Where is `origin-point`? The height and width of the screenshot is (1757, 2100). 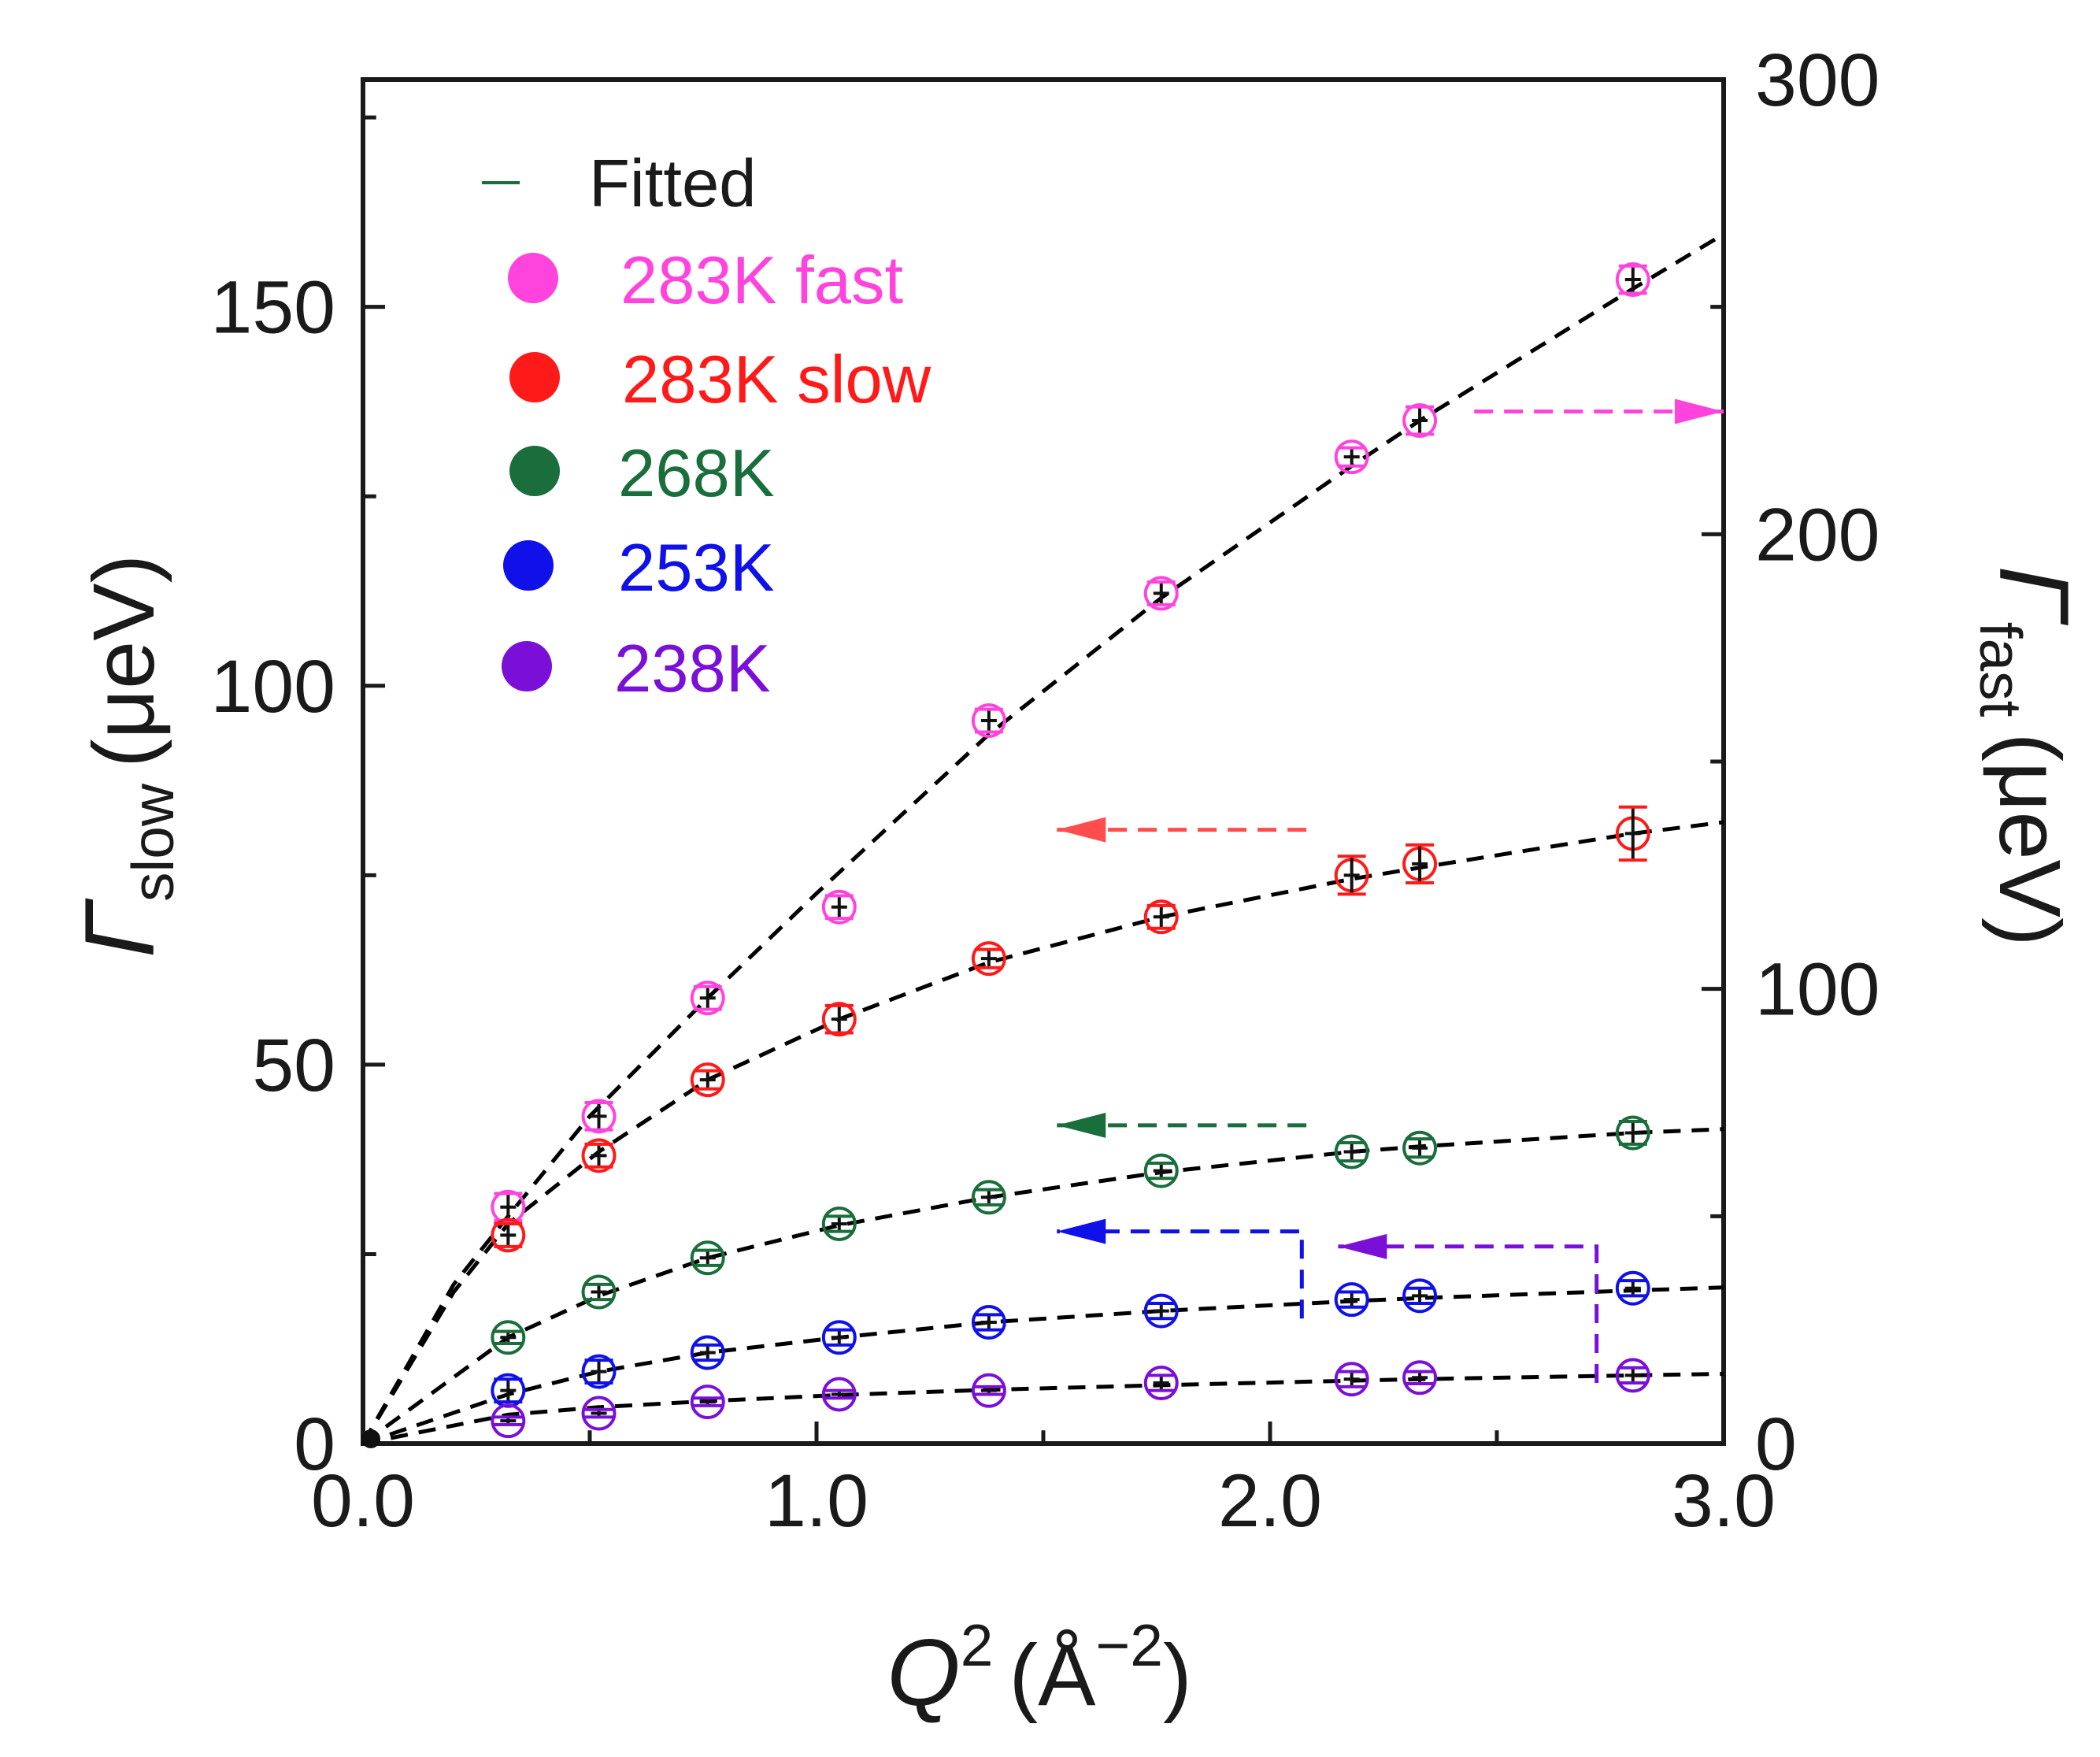 origin-point is located at coordinates (371, 1439).